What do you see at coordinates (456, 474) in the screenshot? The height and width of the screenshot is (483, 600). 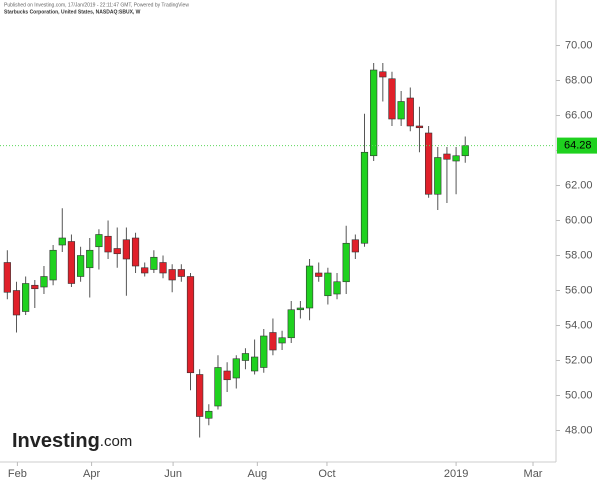 I see `x-tick-label: 2019` at bounding box center [456, 474].